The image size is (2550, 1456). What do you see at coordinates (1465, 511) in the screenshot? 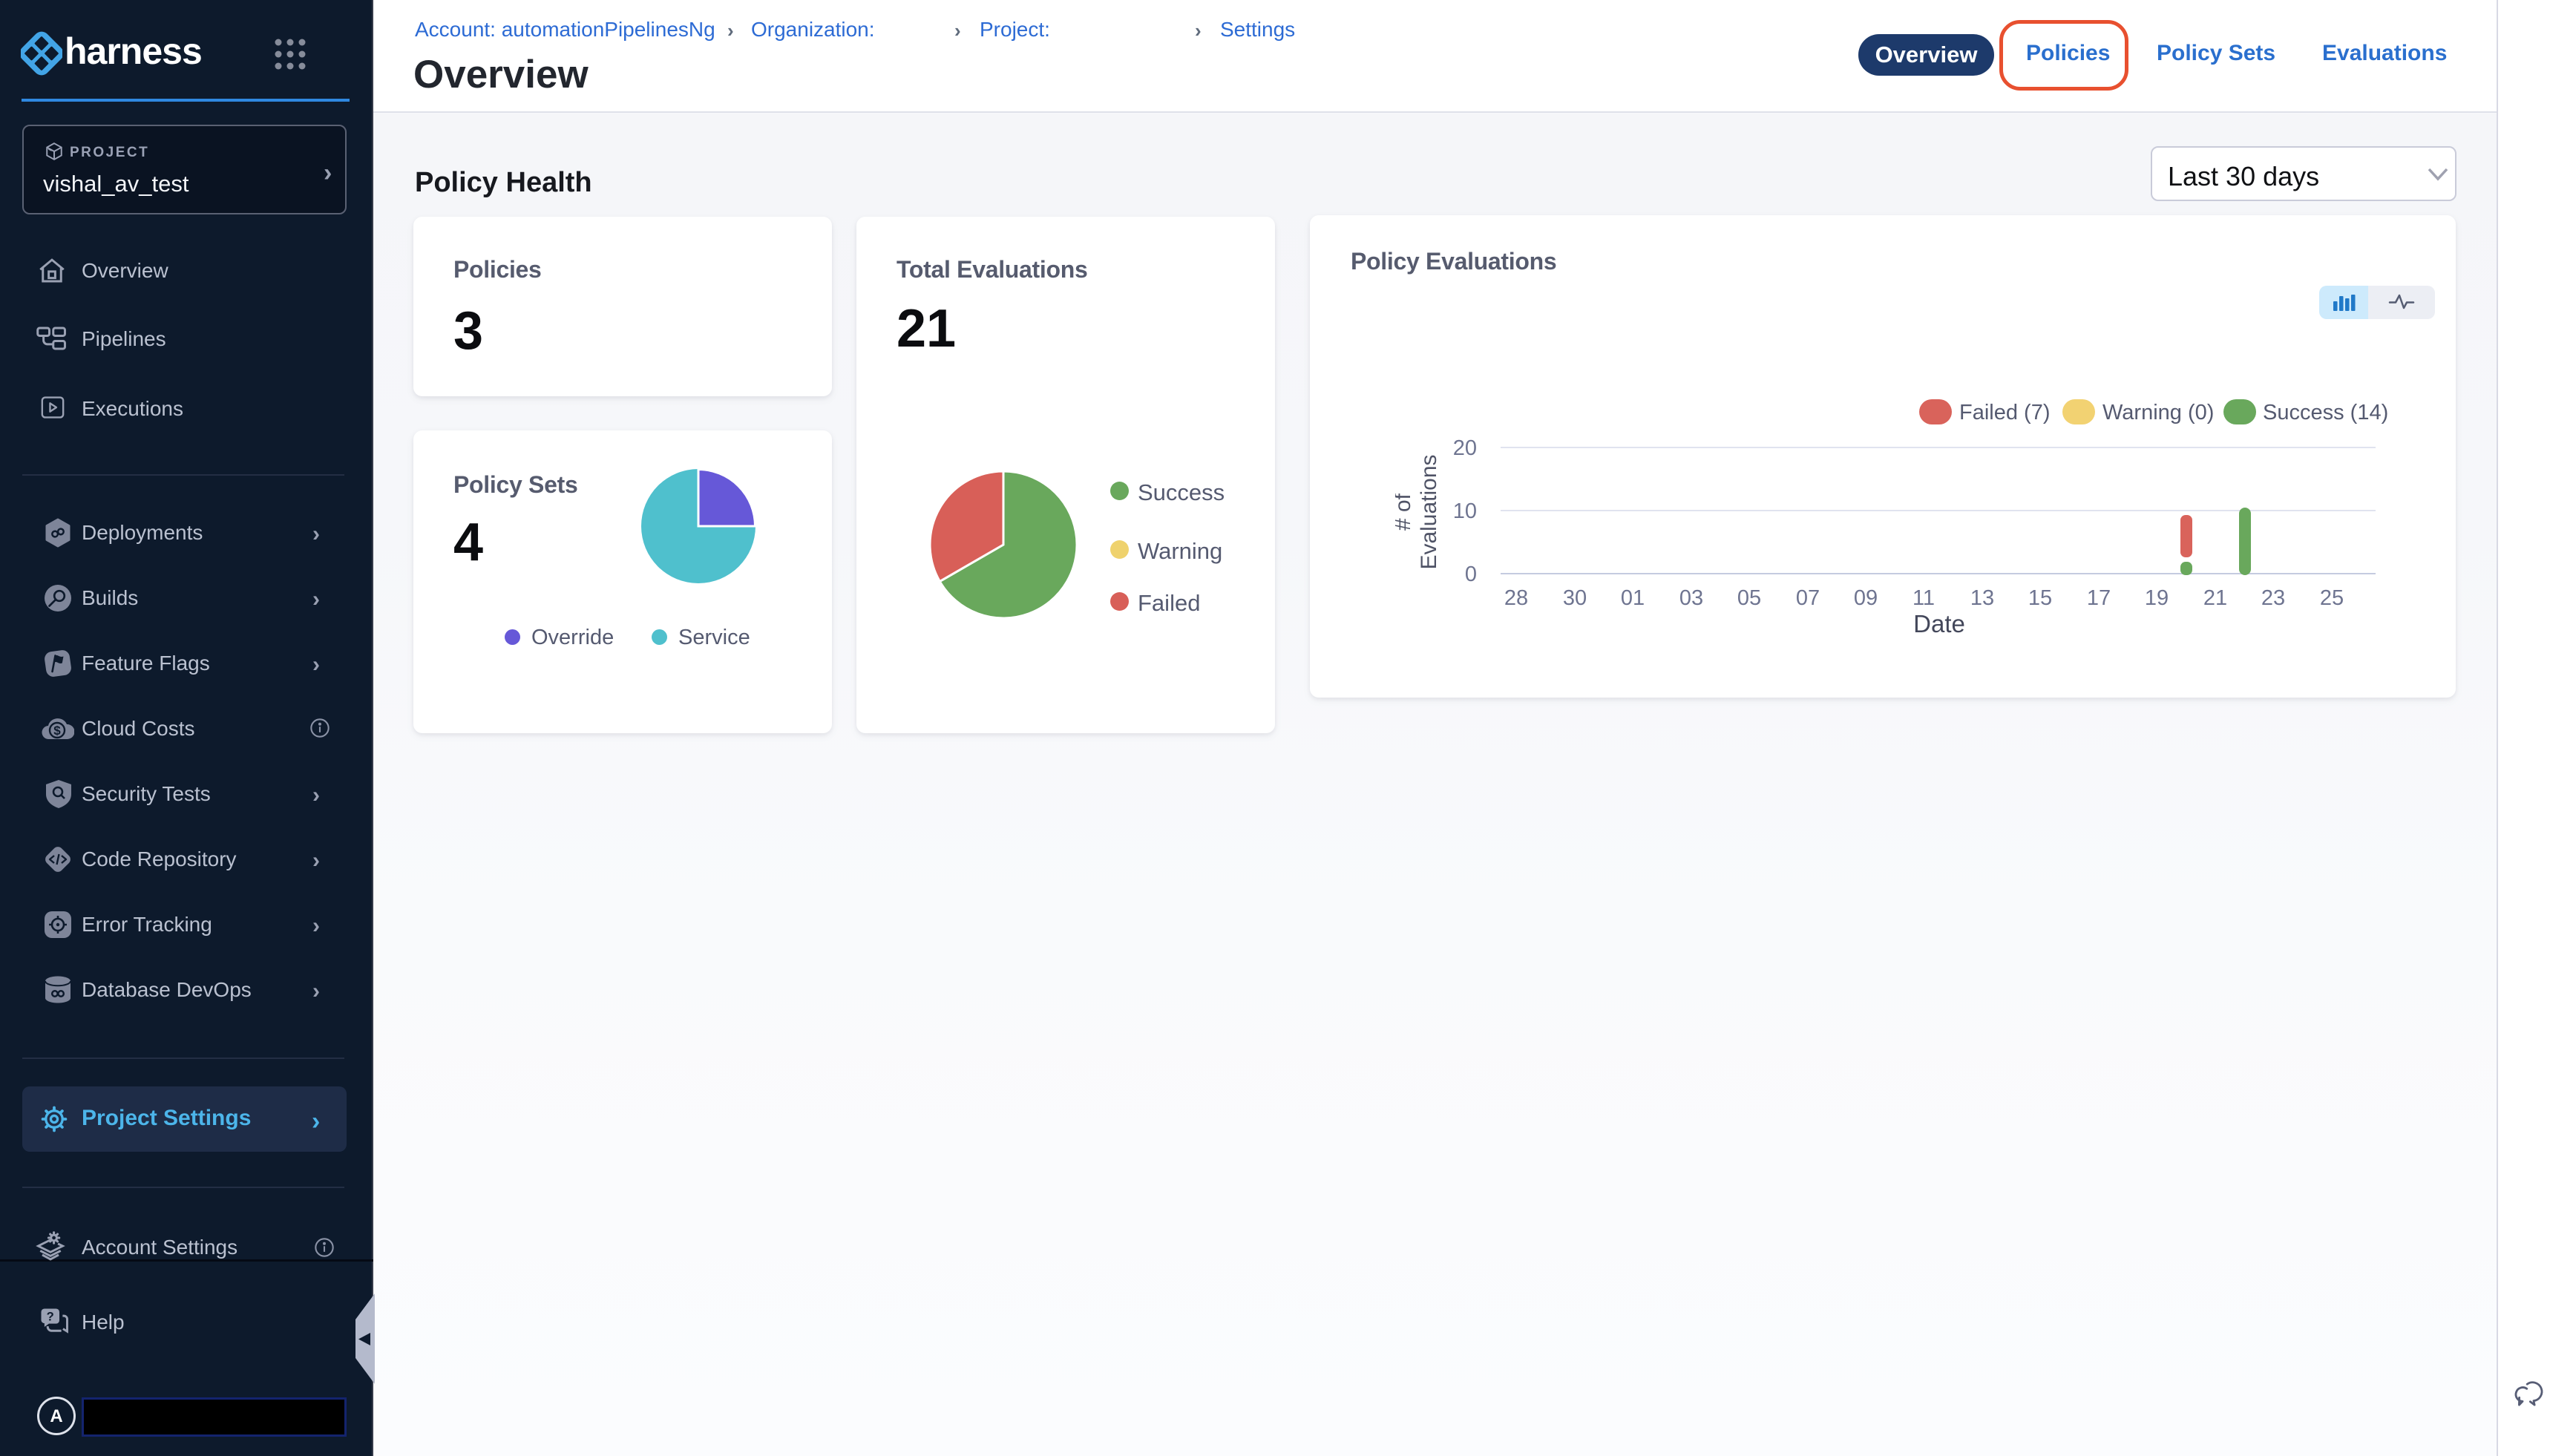
I see `svg-text: 10` at bounding box center [1465, 511].